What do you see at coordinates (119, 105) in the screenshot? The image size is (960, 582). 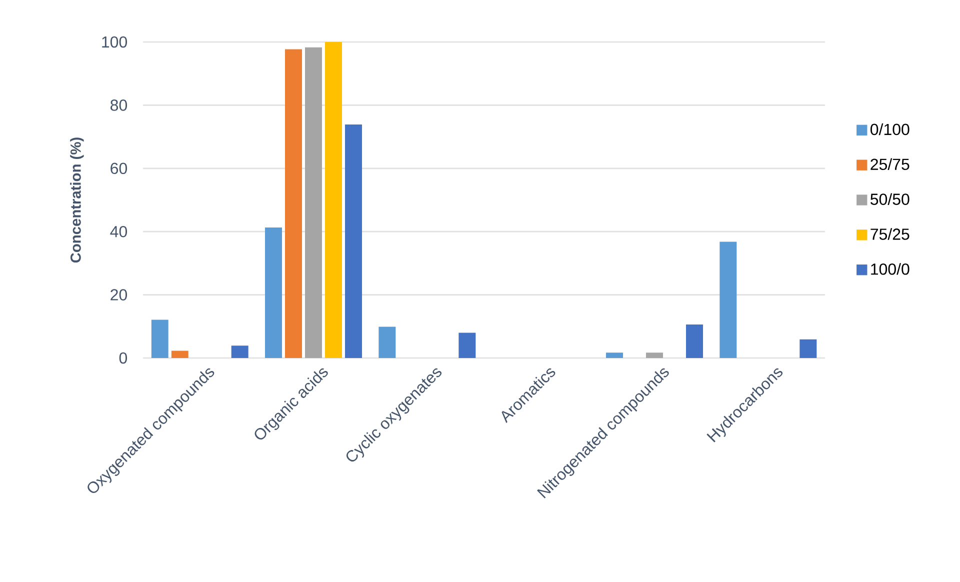 I see `y-tick-label: 80` at bounding box center [119, 105].